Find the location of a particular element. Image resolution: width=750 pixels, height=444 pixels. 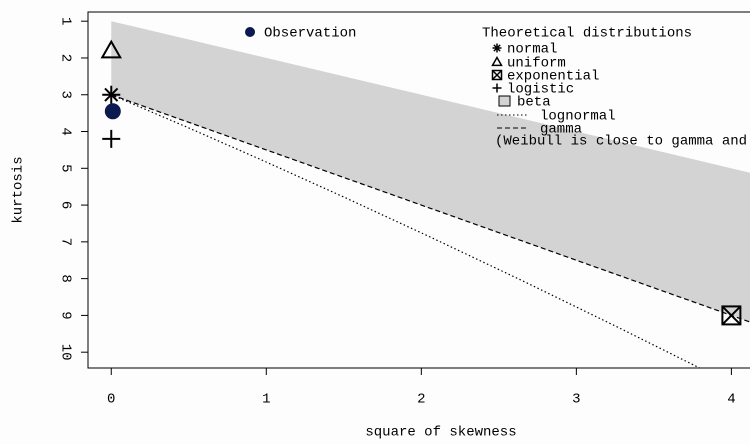

legend-beta-swatch is located at coordinates (504, 101).